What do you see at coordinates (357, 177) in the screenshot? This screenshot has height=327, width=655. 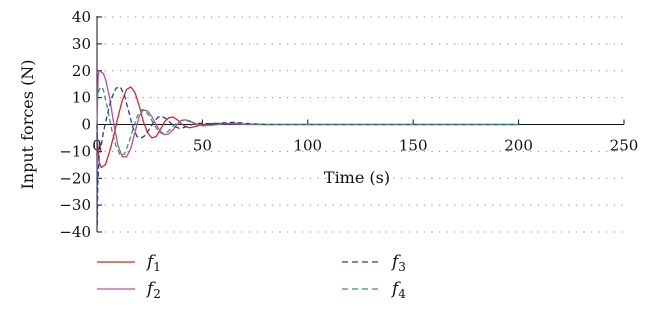 I see `x-axis-title: Time (s)` at bounding box center [357, 177].